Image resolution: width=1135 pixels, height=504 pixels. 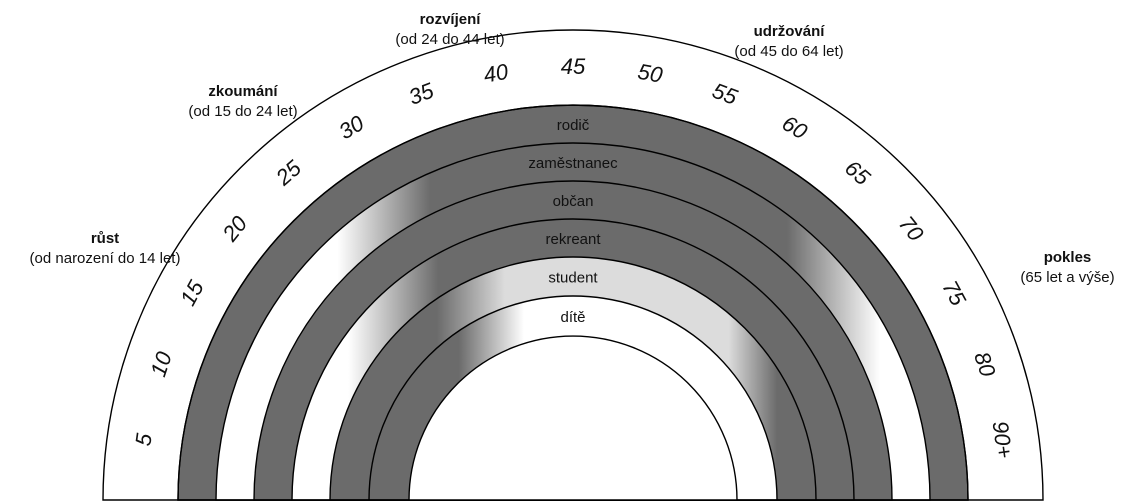 I want to click on role-label: dítě, so click(x=572, y=317).